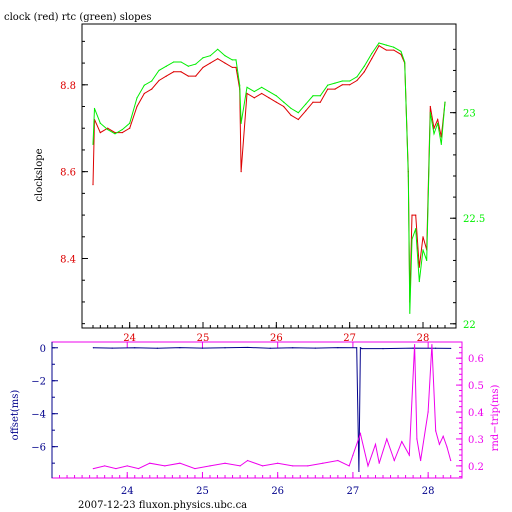  I want to click on top-x-tick-label: 28, so click(423, 338).